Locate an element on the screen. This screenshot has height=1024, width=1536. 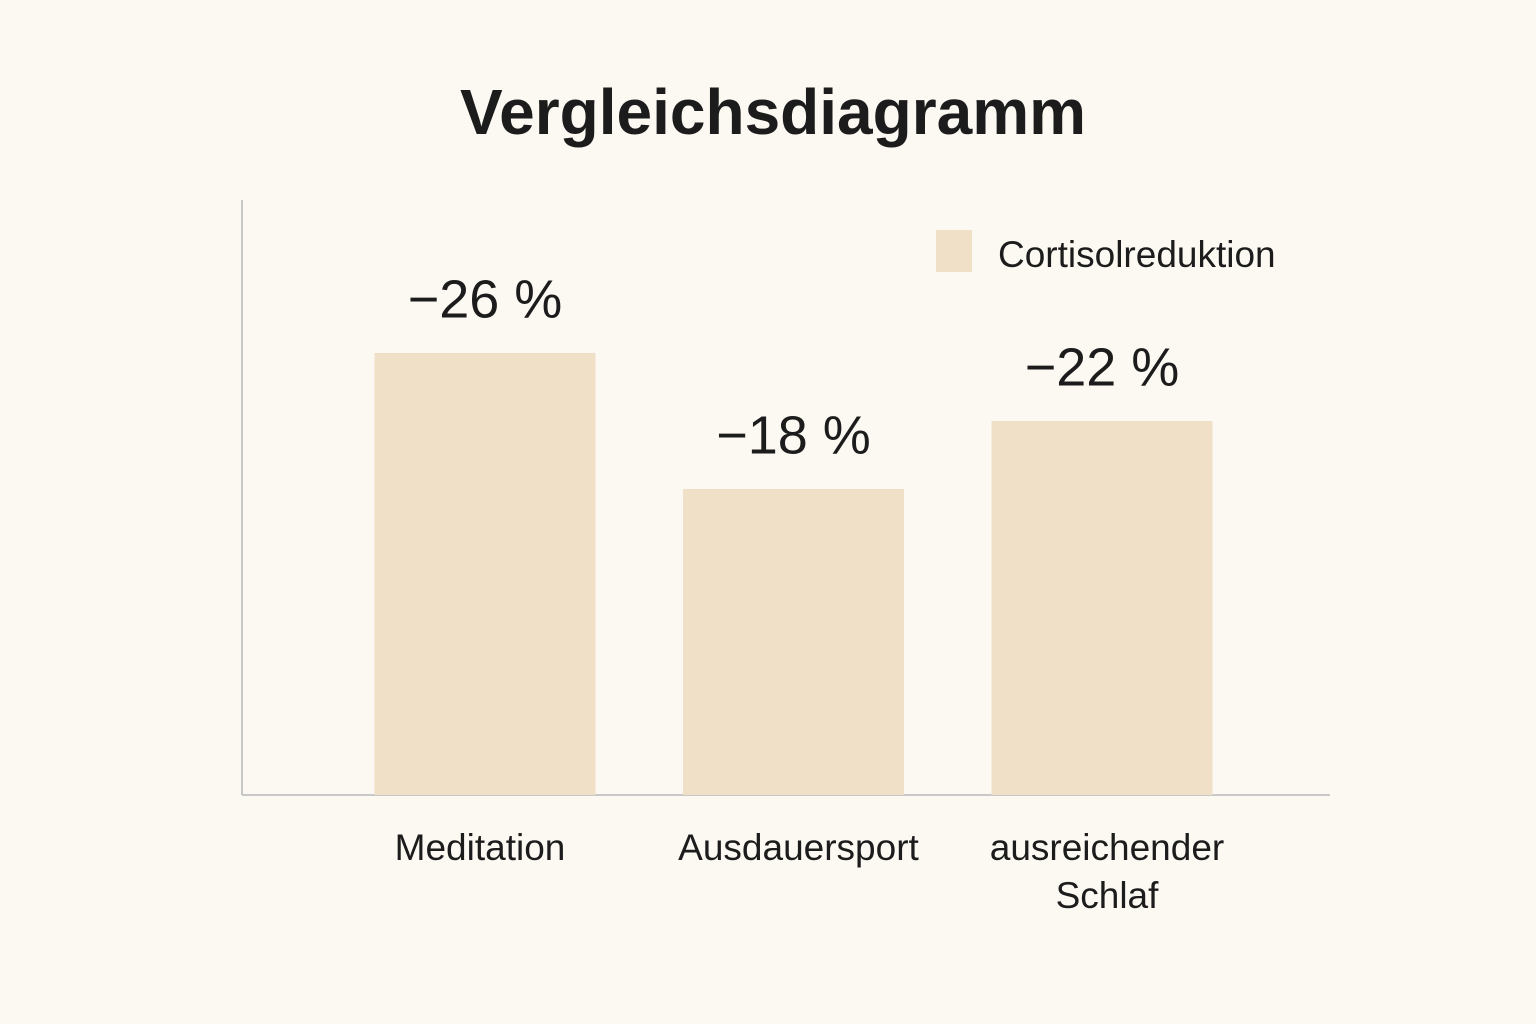
x-tick-label: Ausdauersport is located at coordinates (798, 847).